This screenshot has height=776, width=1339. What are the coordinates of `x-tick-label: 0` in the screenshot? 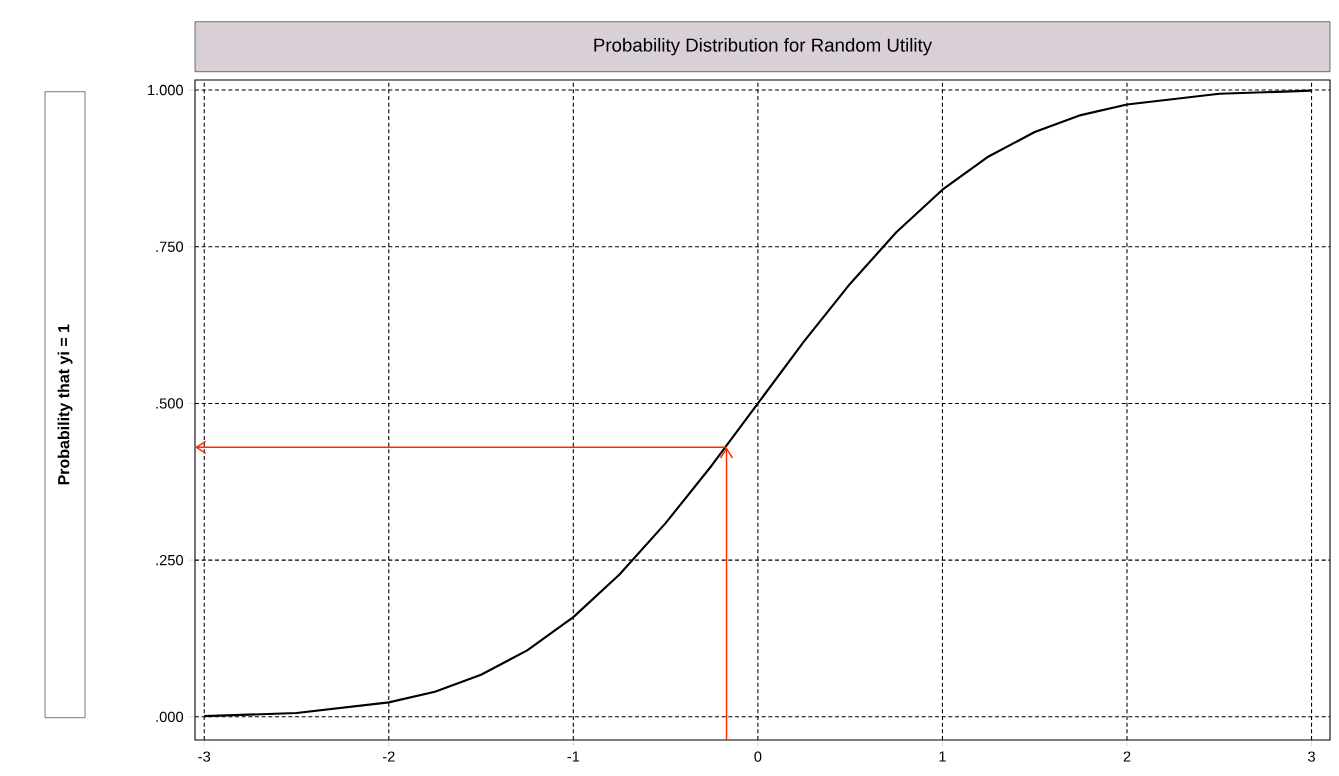 It's located at (758, 756).